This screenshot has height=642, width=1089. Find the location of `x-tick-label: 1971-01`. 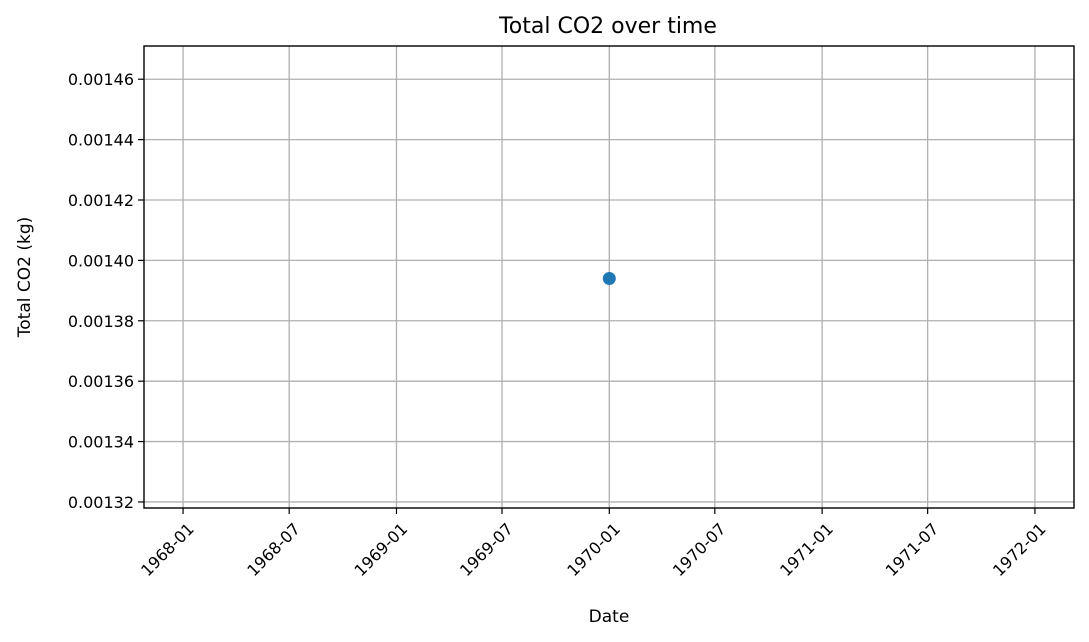

x-tick-label: 1971-01 is located at coordinates (806, 549).